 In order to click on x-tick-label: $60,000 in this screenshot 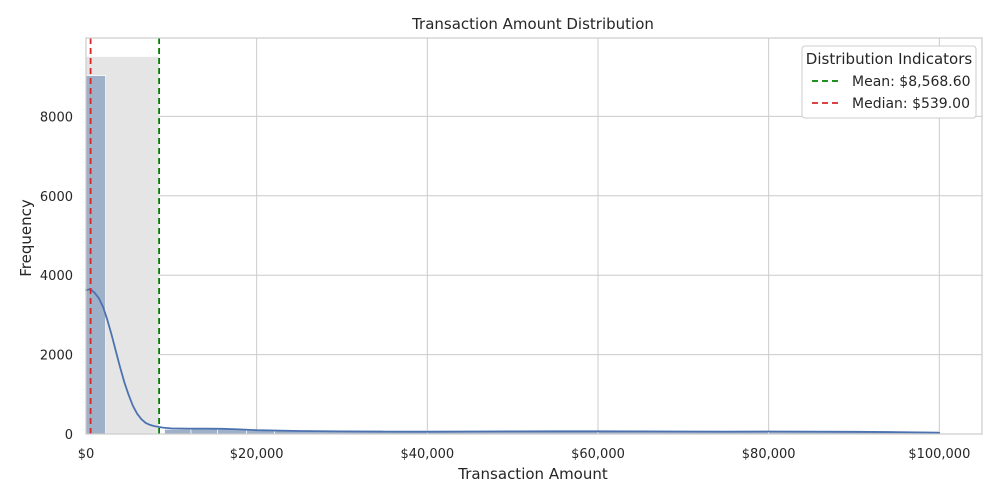, I will do `click(598, 454)`.